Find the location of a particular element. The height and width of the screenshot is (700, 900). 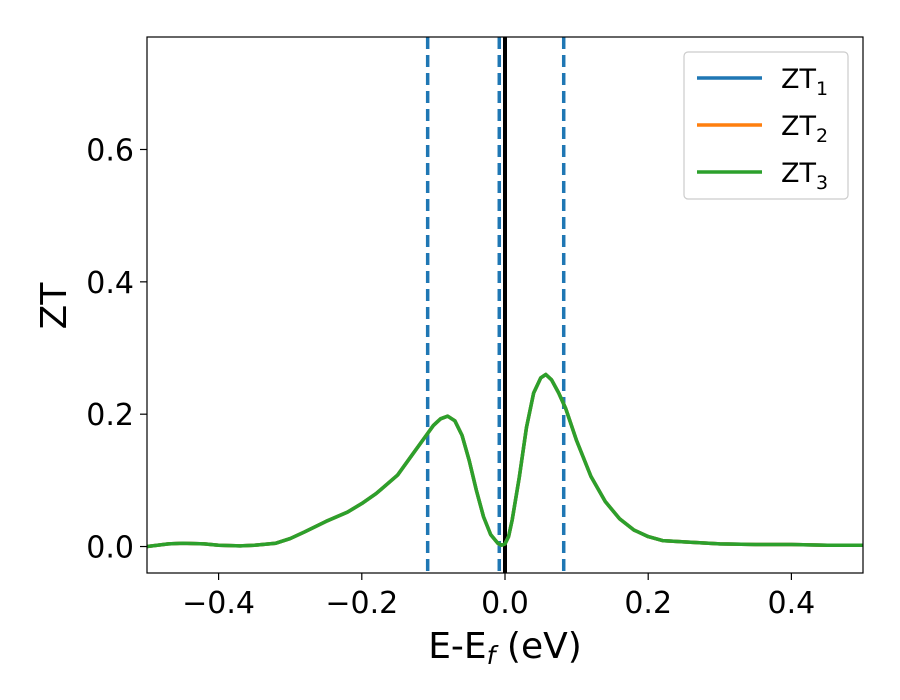

x-axis-title-unit: (eV) is located at coordinates (538, 646).